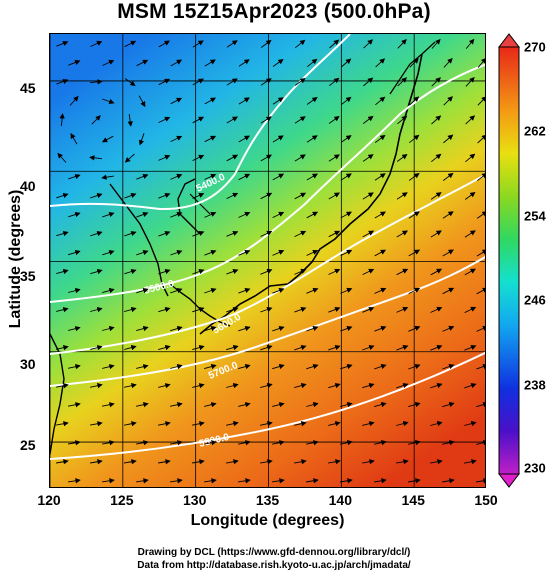 This screenshot has width=548, height=573. Describe the element at coordinates (122, 500) in the screenshot. I see `x-tick-label: 125` at that location.